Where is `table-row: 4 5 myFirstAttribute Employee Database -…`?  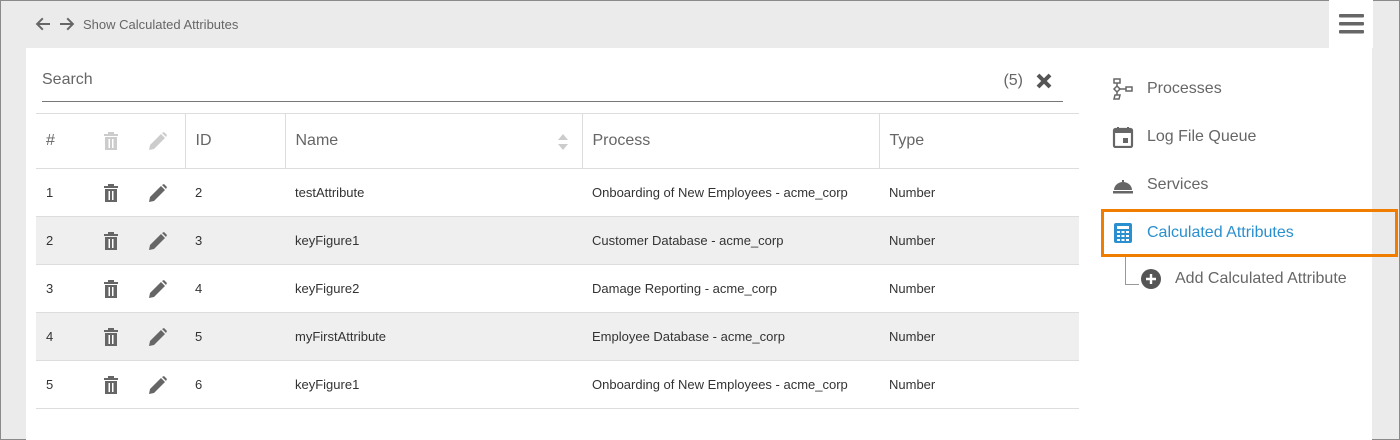 table-row: 4 5 myFirstAttribute Employee Database -… is located at coordinates (557, 336).